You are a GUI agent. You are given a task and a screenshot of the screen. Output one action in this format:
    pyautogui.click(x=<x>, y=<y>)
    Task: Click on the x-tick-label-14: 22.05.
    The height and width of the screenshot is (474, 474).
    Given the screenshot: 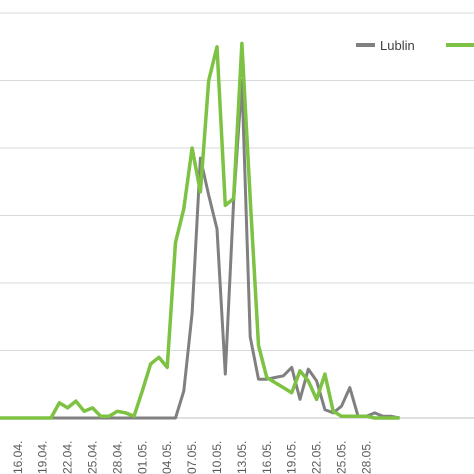 What is the action you would take?
    pyautogui.click(x=317, y=457)
    